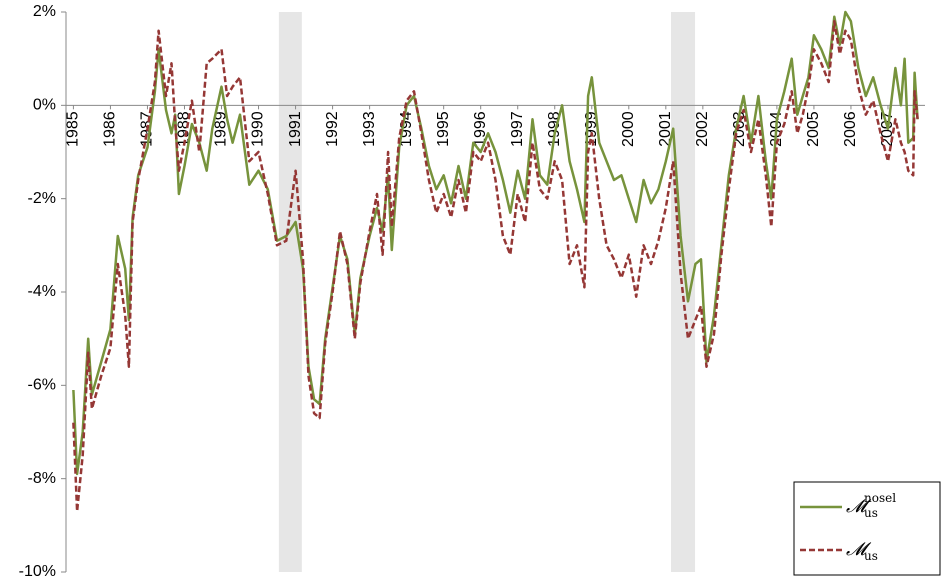  Describe the element at coordinates (443, 129) in the screenshot. I see `x-tick-label: 1995` at that location.